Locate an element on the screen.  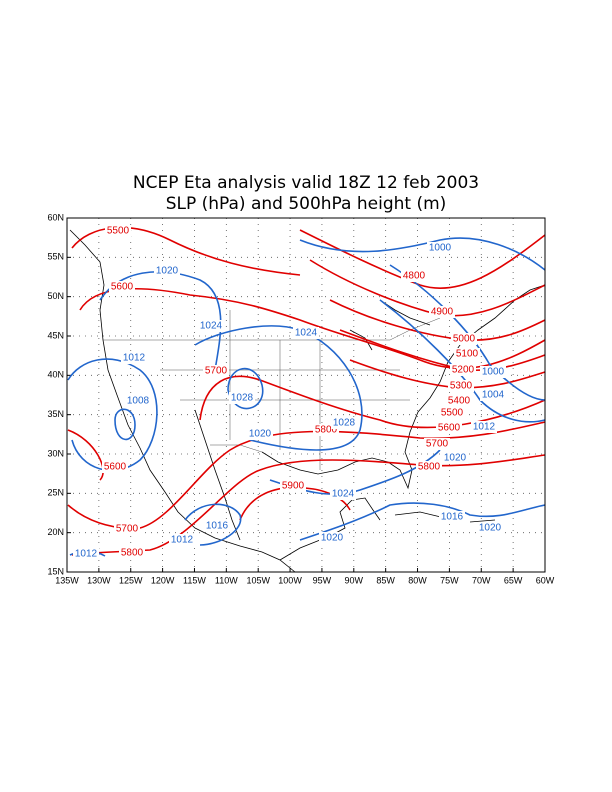
lon-label: 70W is located at coordinates (481, 580).